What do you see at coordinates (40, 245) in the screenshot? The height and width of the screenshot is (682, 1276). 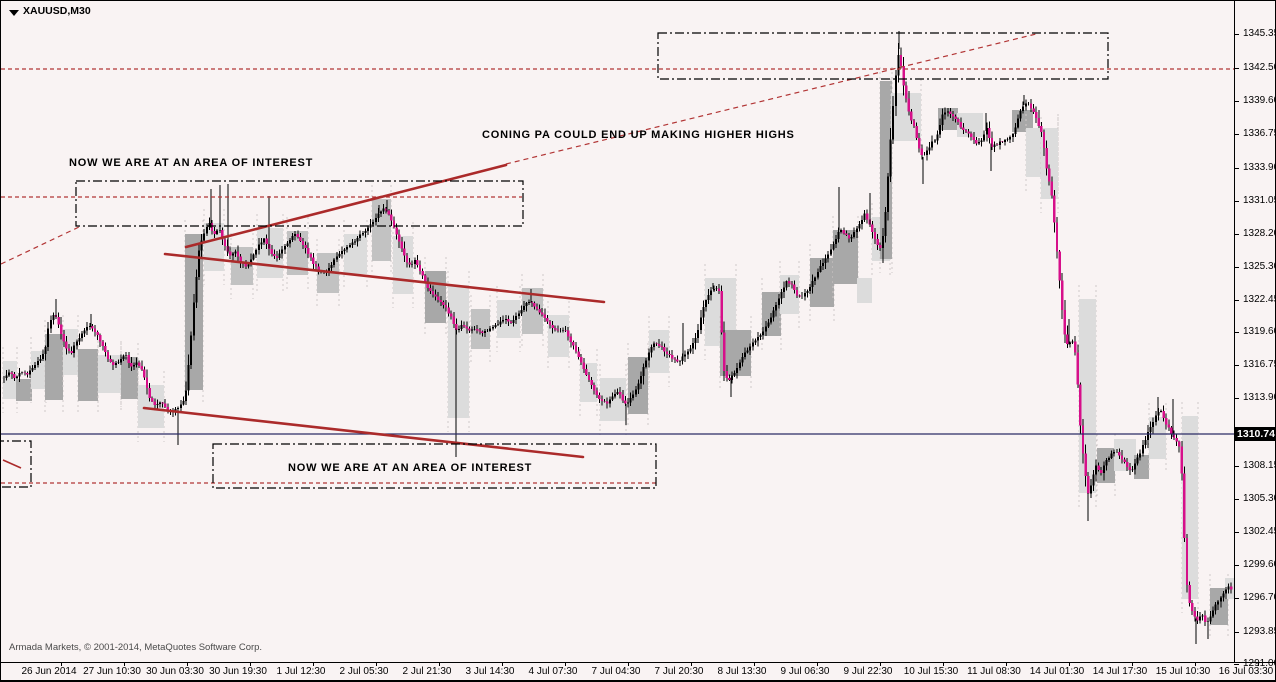 I see `dashed-trend-left-edge-projection` at bounding box center [40, 245].